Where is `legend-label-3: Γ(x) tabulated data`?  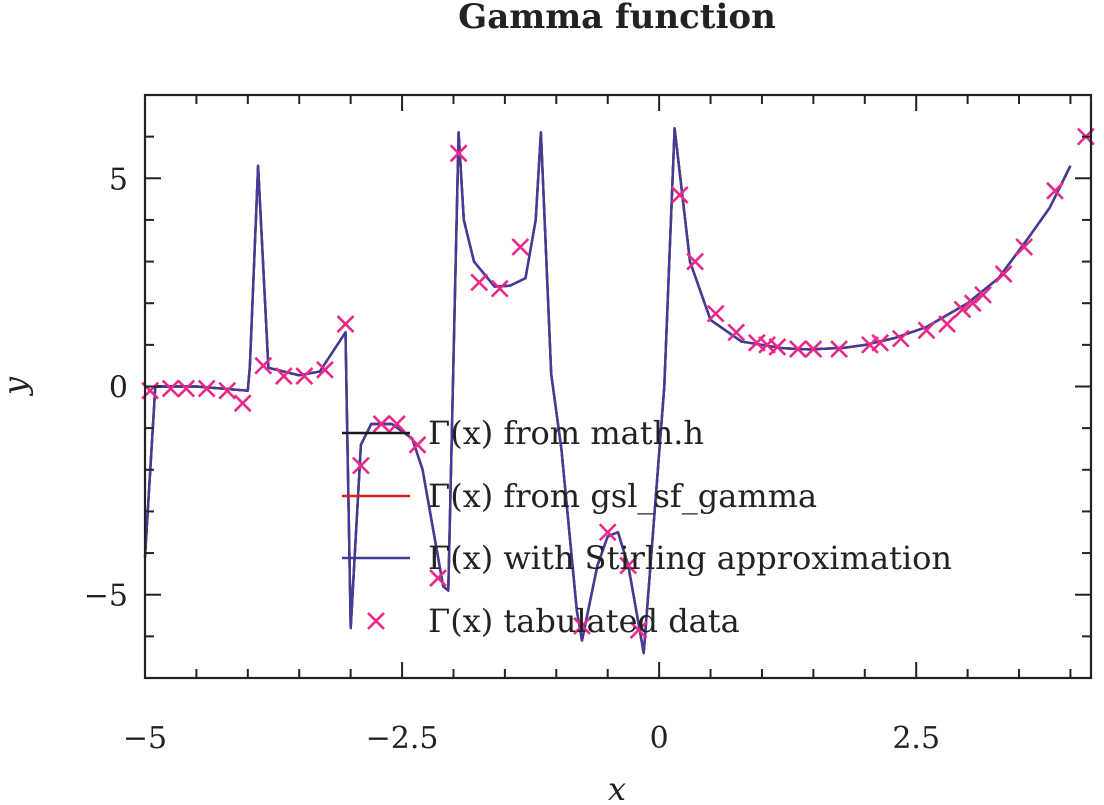
legend-label-3: Γ(x) tabulated data is located at coordinates (584, 621).